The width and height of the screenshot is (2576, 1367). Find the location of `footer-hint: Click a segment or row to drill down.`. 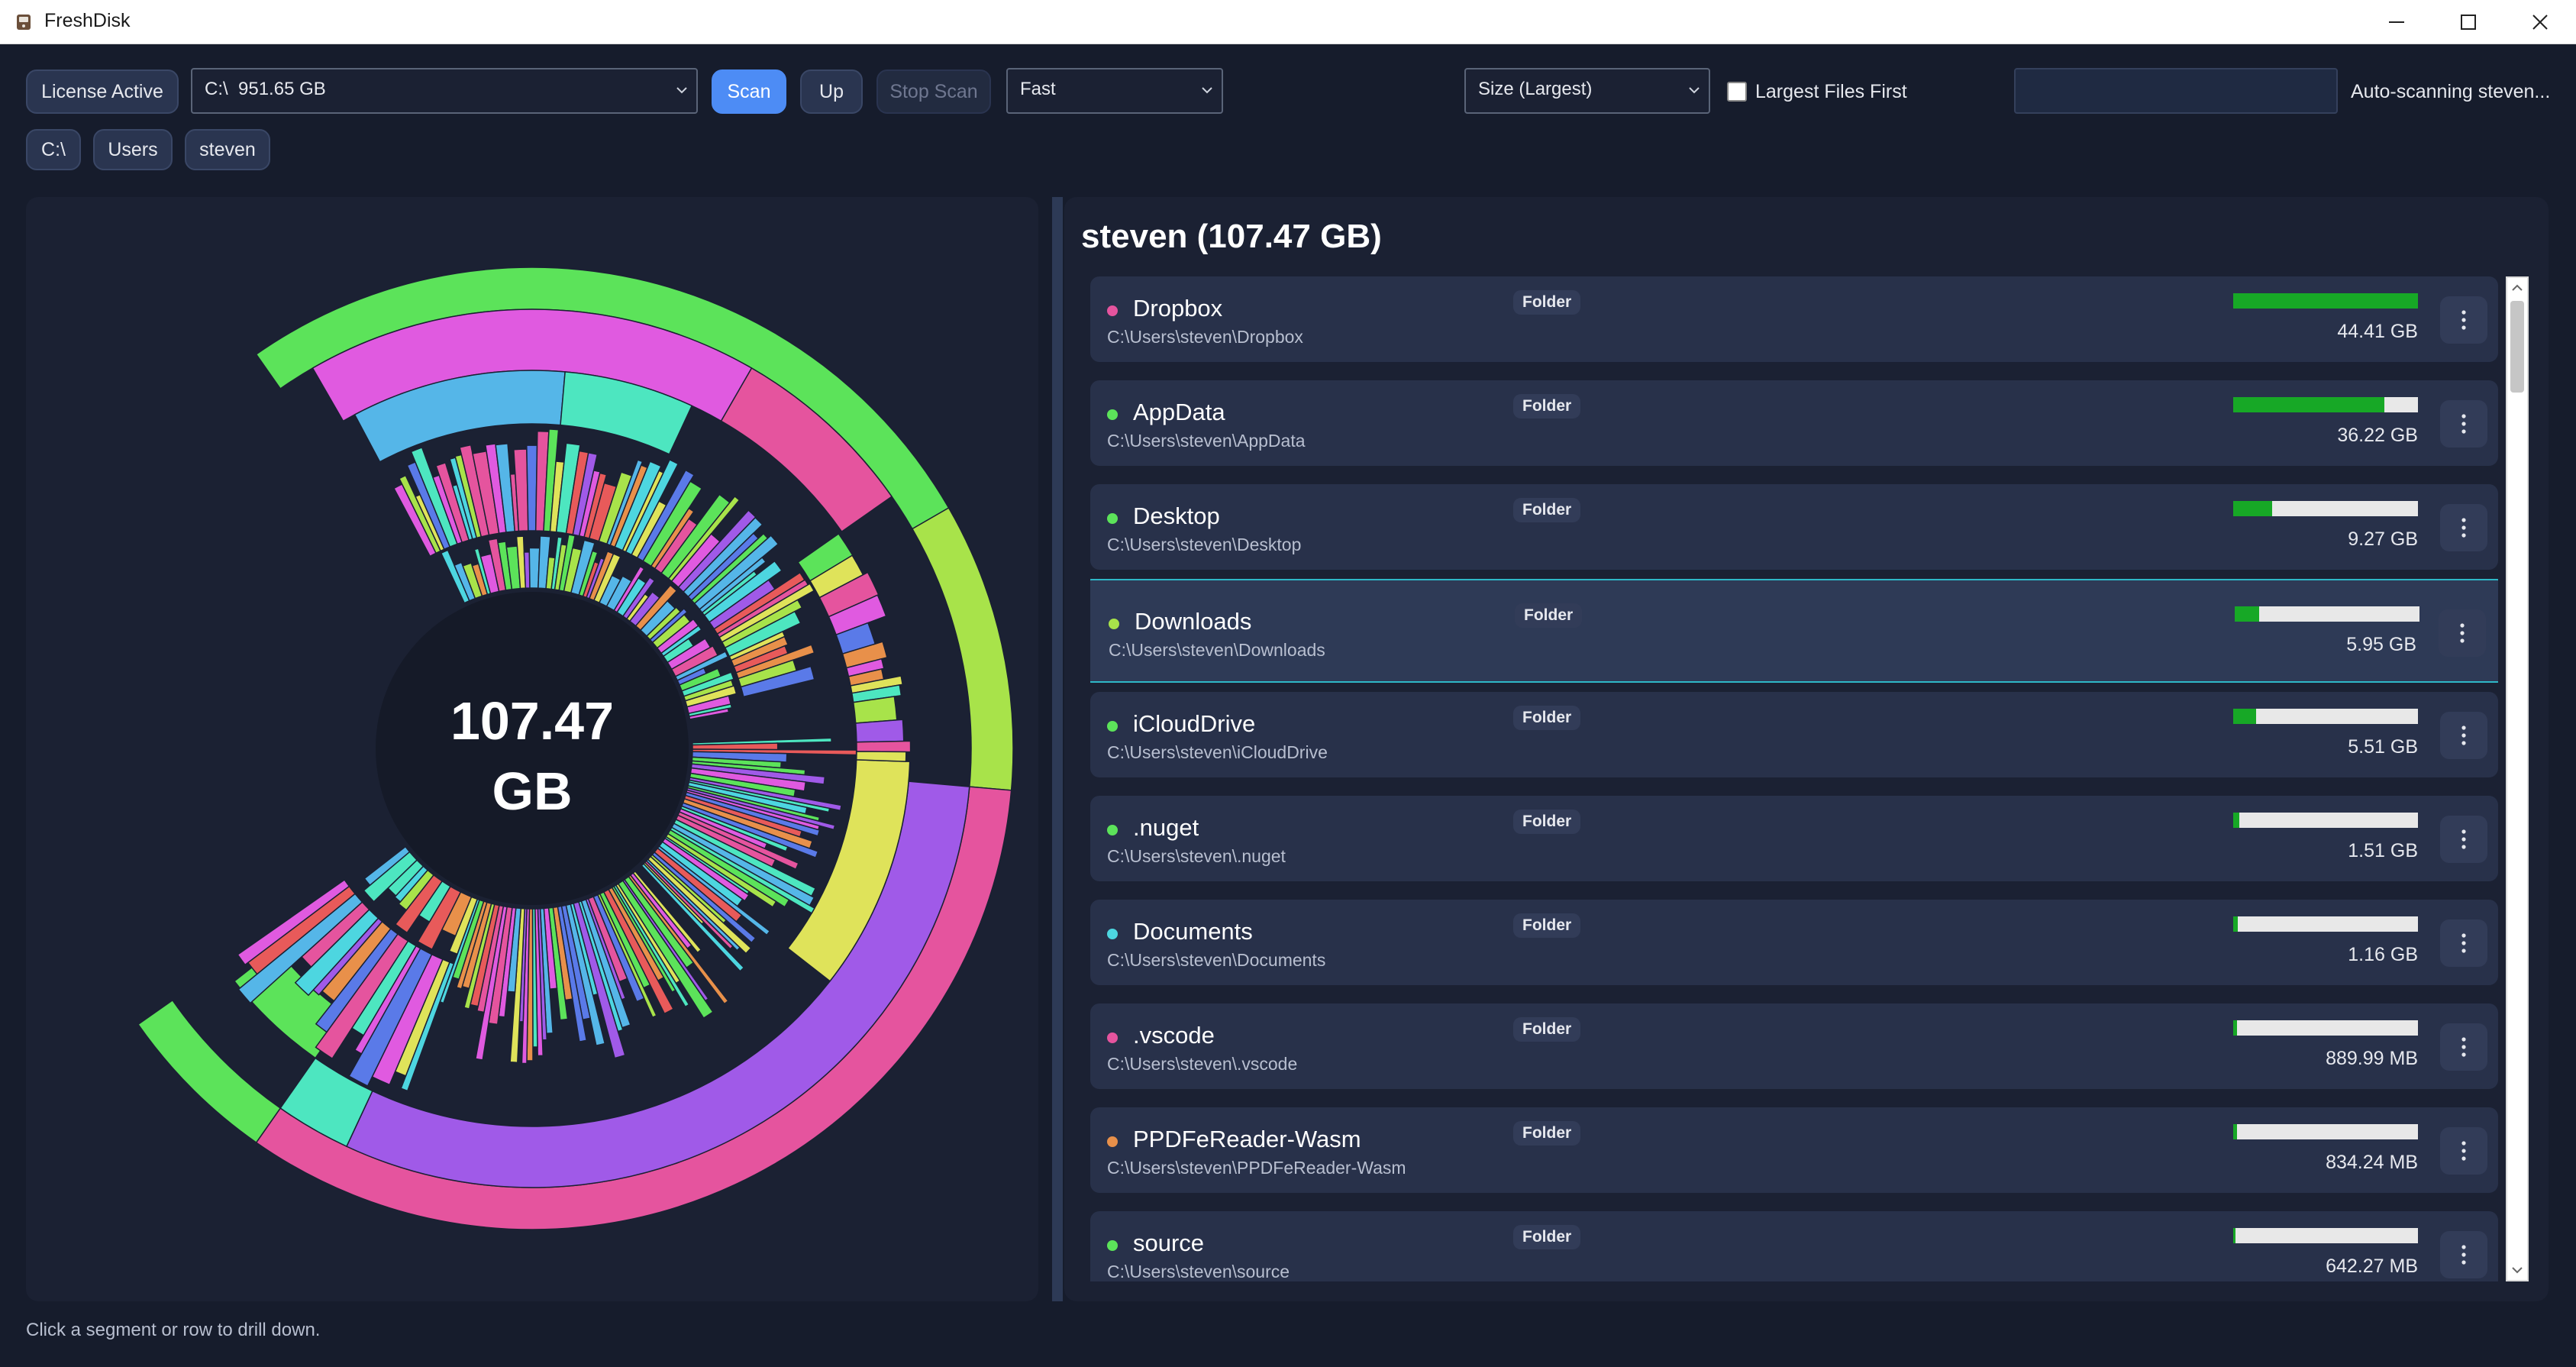

footer-hint: Click a segment or row to drill down. is located at coordinates (173, 1330).